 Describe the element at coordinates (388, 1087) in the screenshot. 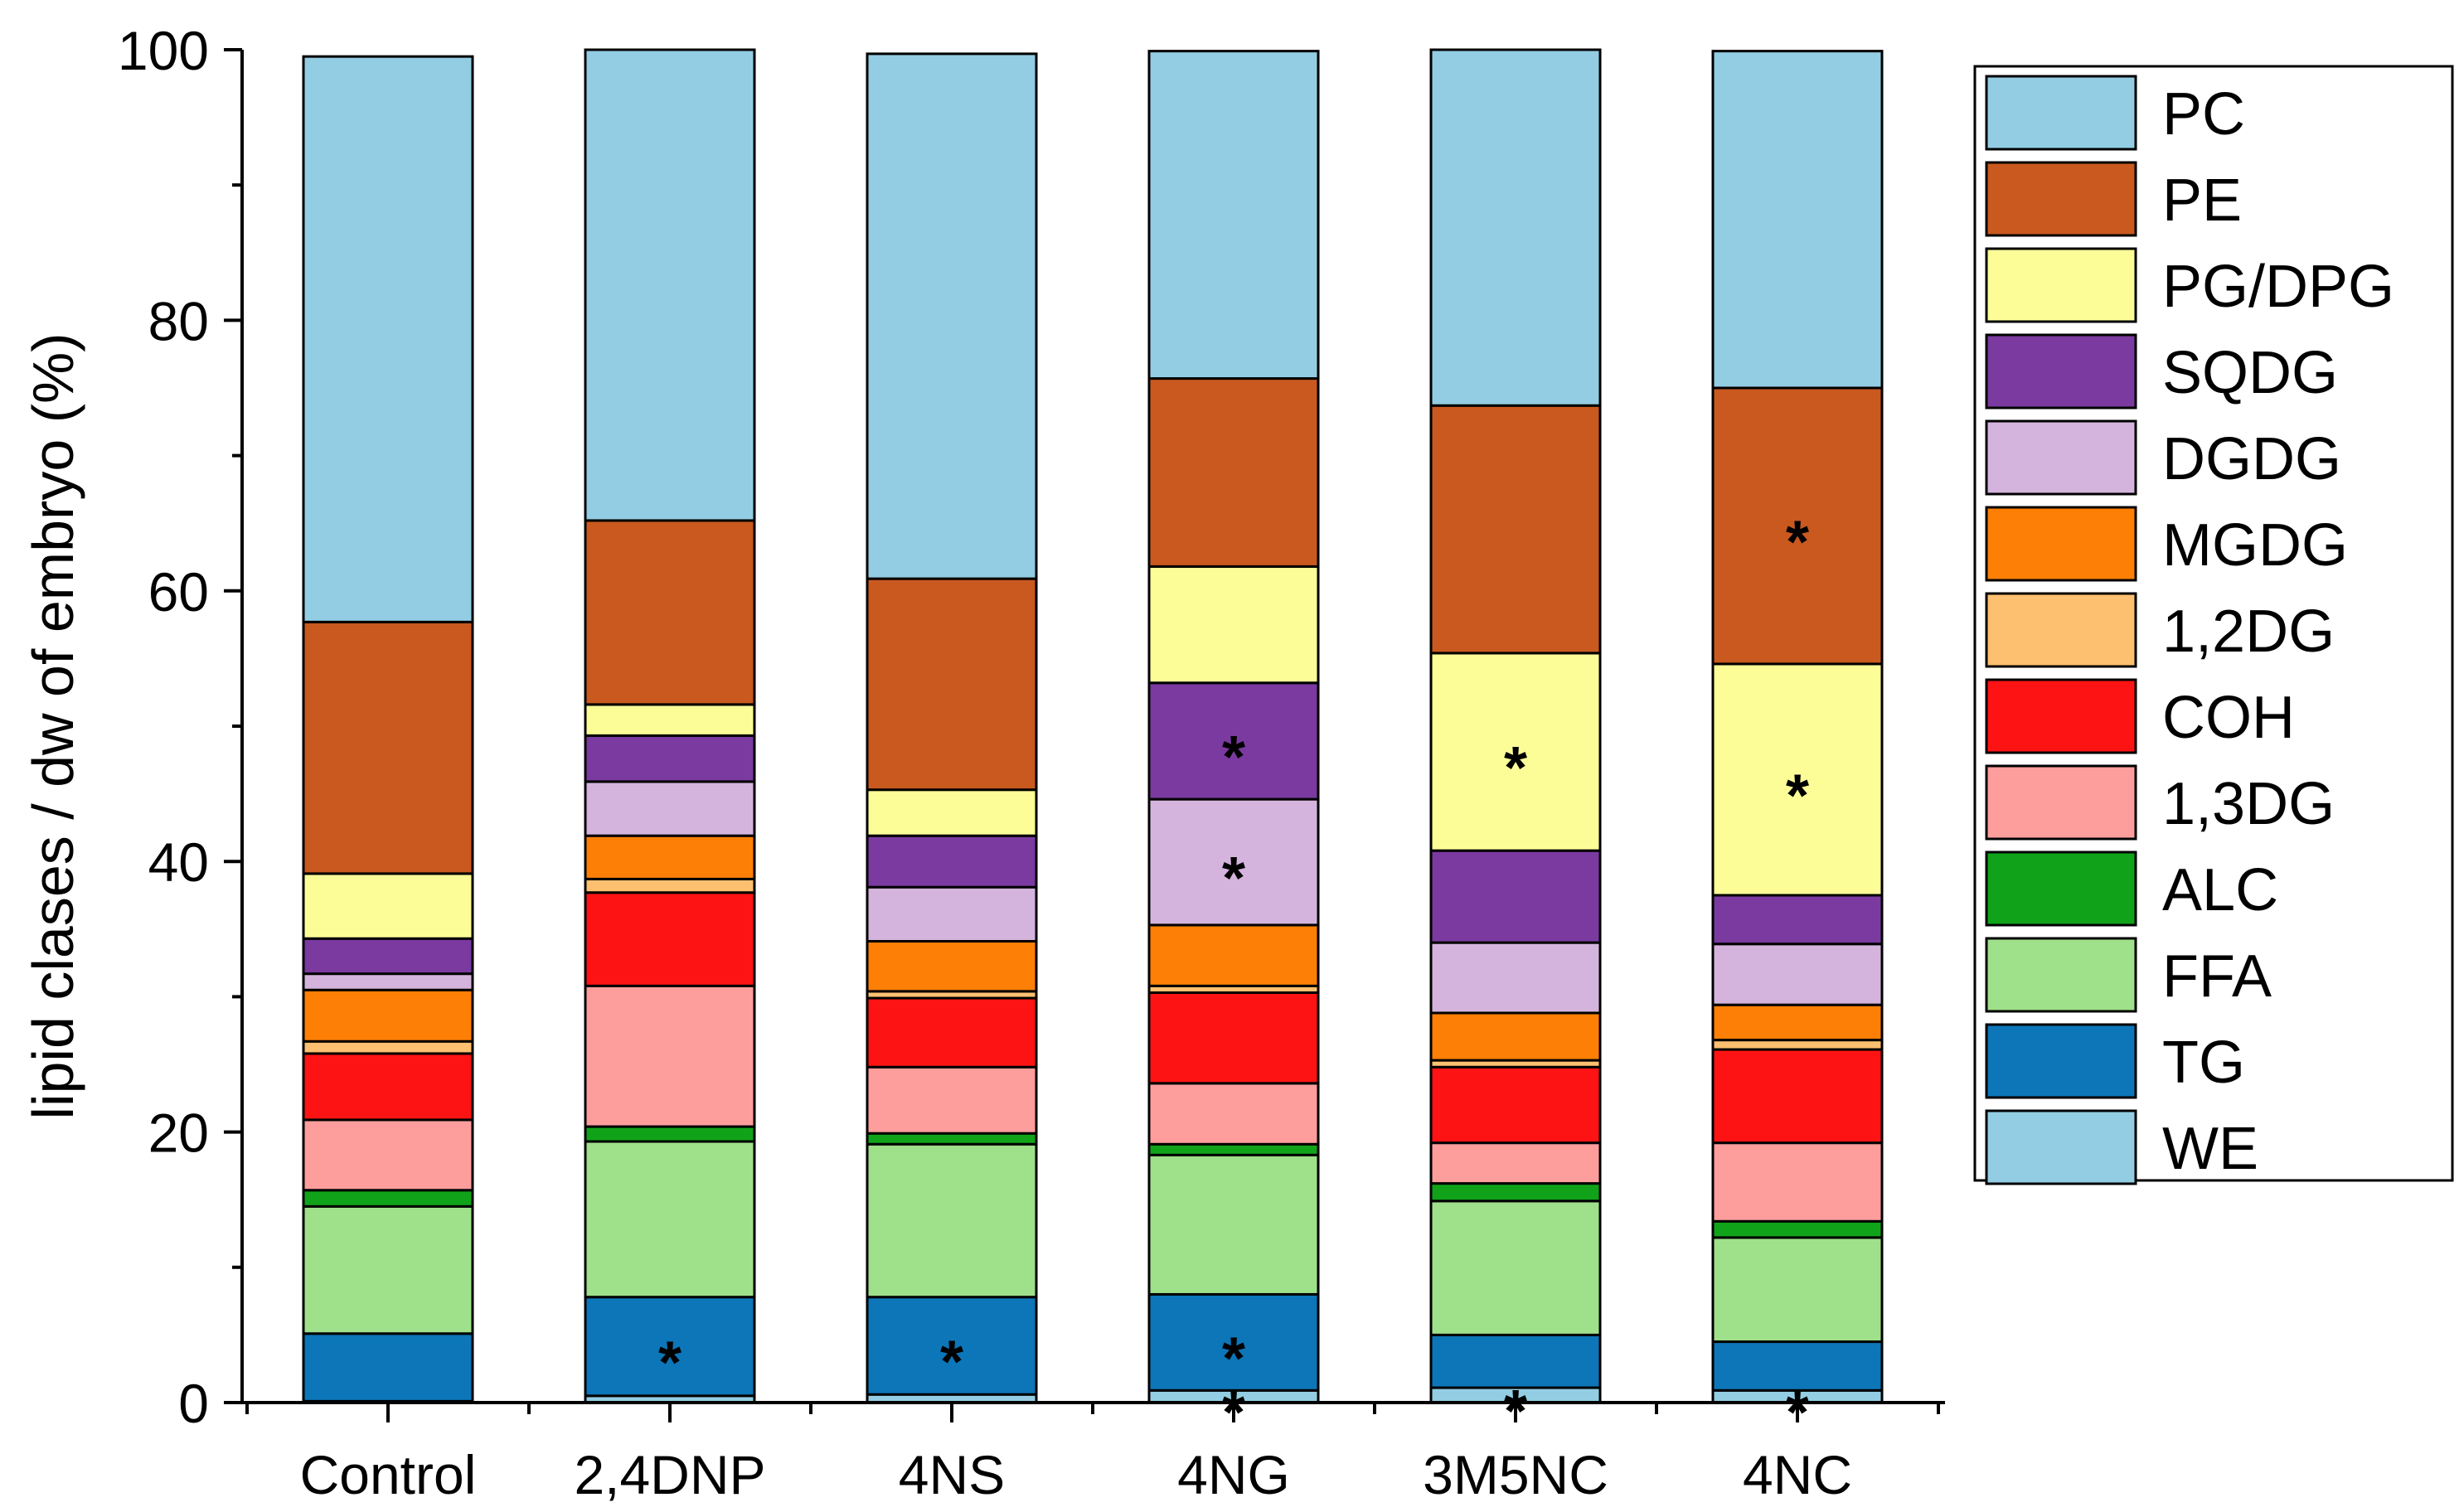

I see `bar-segment-coh-control` at that location.